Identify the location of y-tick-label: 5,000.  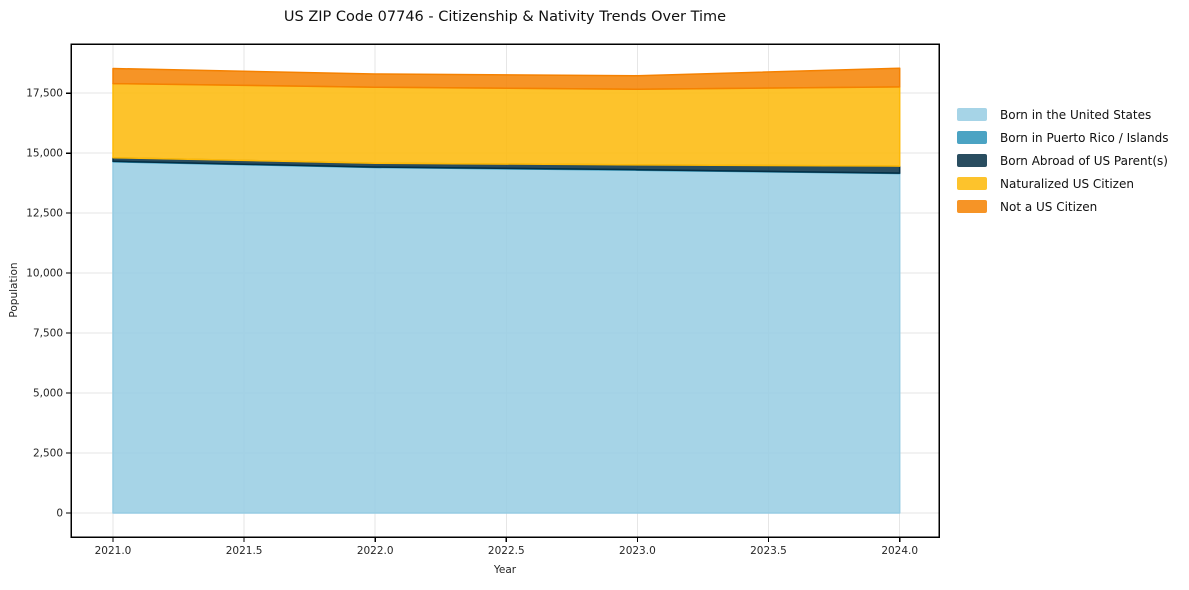
(48, 394).